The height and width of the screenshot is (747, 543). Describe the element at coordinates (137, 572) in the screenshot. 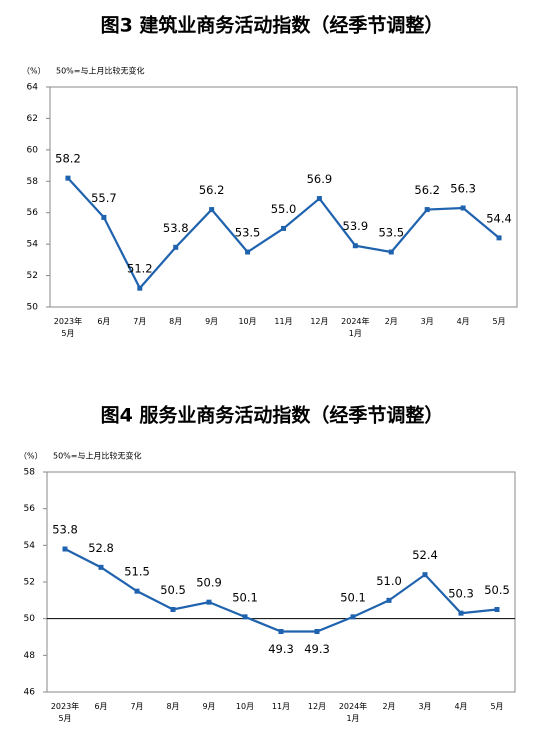

I see `value-label: 51.5` at that location.